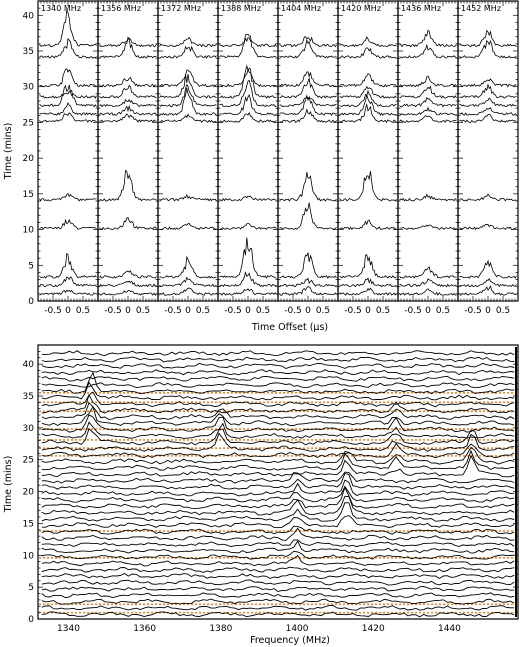 The height and width of the screenshot is (647, 520). Describe the element at coordinates (248, 151) in the screenshot. I see `panel-4: 1388 MHz` at that location.